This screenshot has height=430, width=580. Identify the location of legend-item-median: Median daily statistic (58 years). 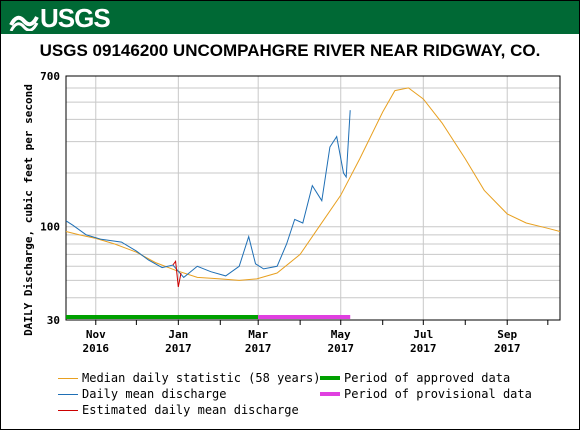
(189, 378).